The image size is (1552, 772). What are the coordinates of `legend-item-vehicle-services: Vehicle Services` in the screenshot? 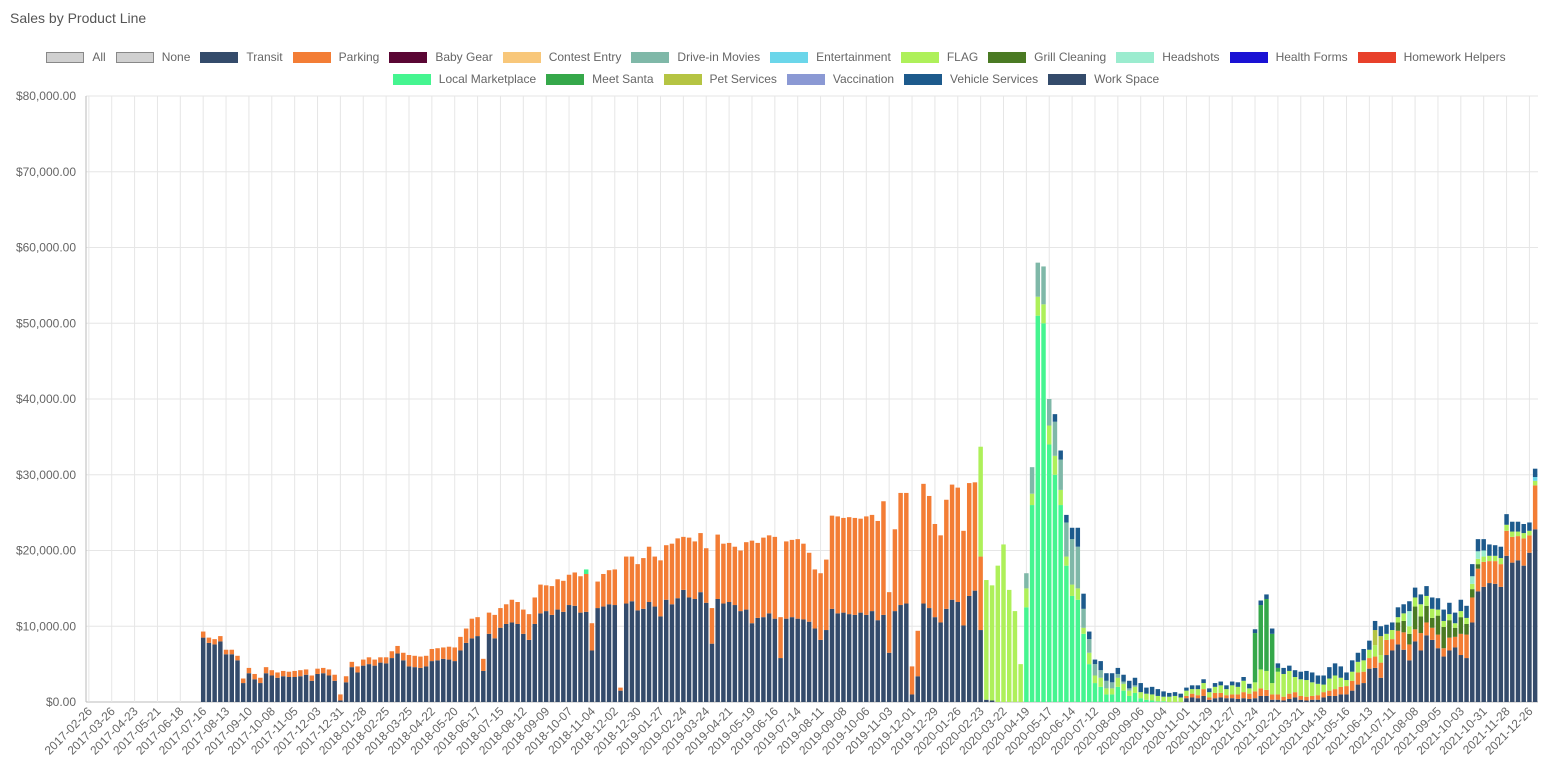 It's located at (971, 79).